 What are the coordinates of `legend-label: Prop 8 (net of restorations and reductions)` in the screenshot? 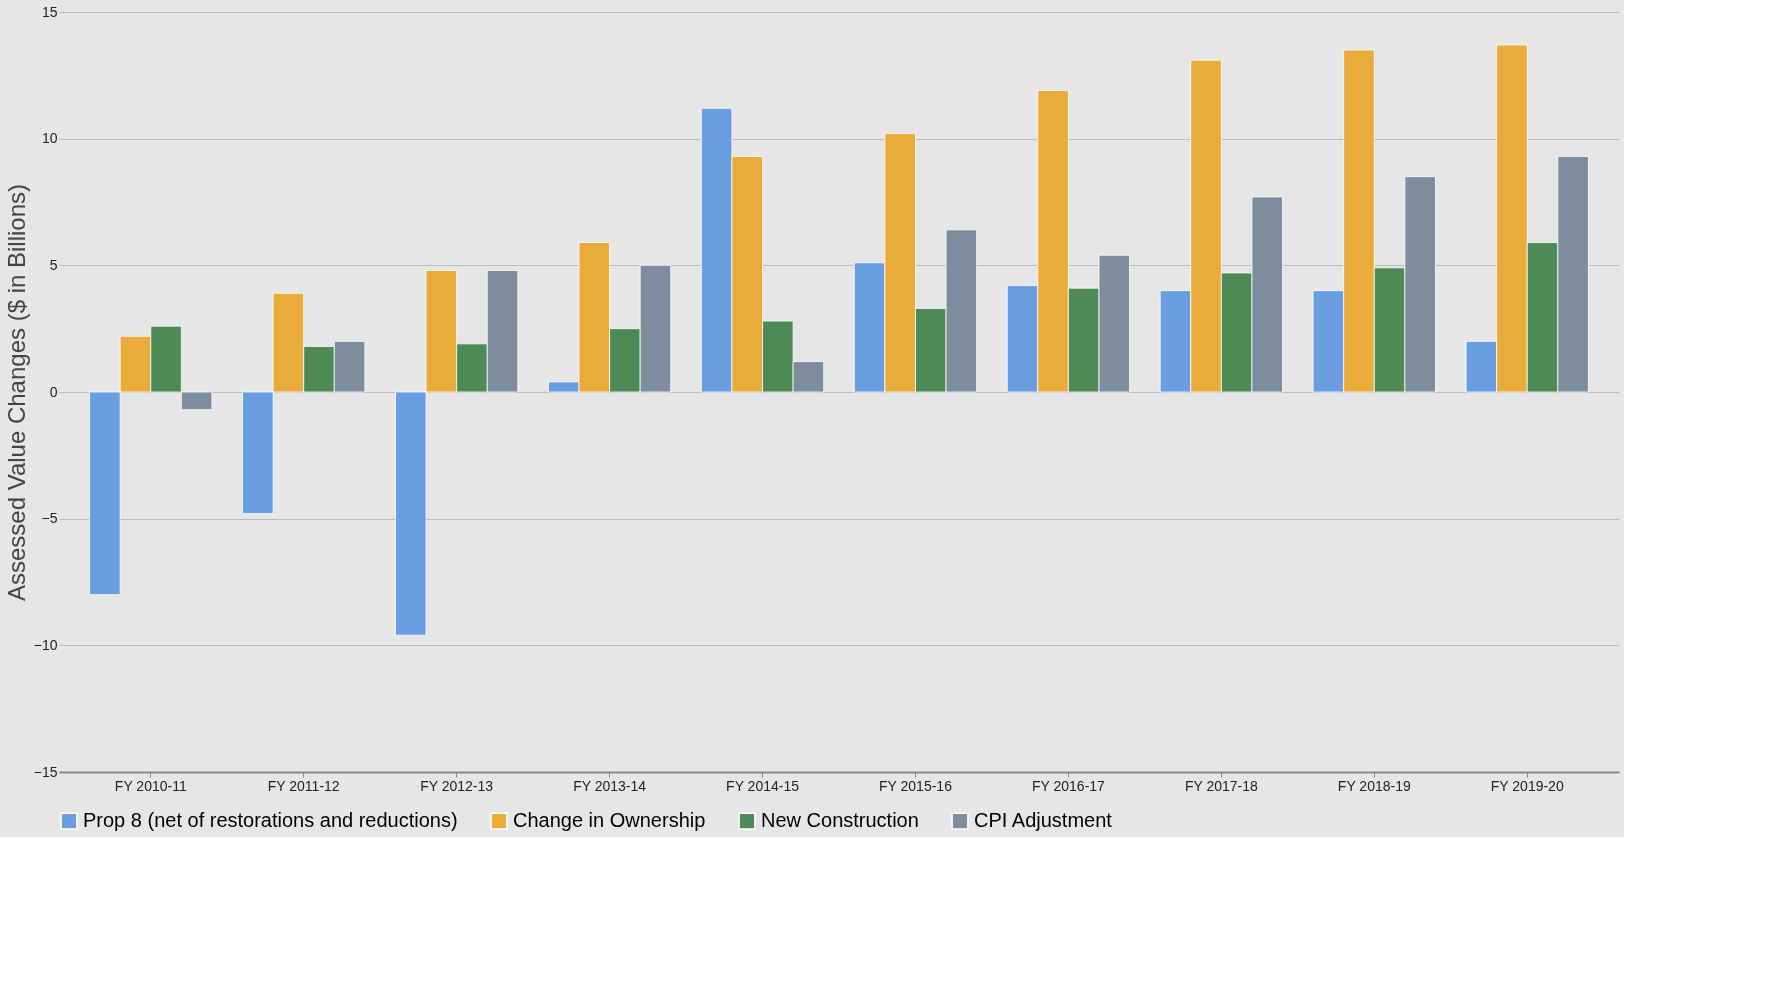 It's located at (270, 820).